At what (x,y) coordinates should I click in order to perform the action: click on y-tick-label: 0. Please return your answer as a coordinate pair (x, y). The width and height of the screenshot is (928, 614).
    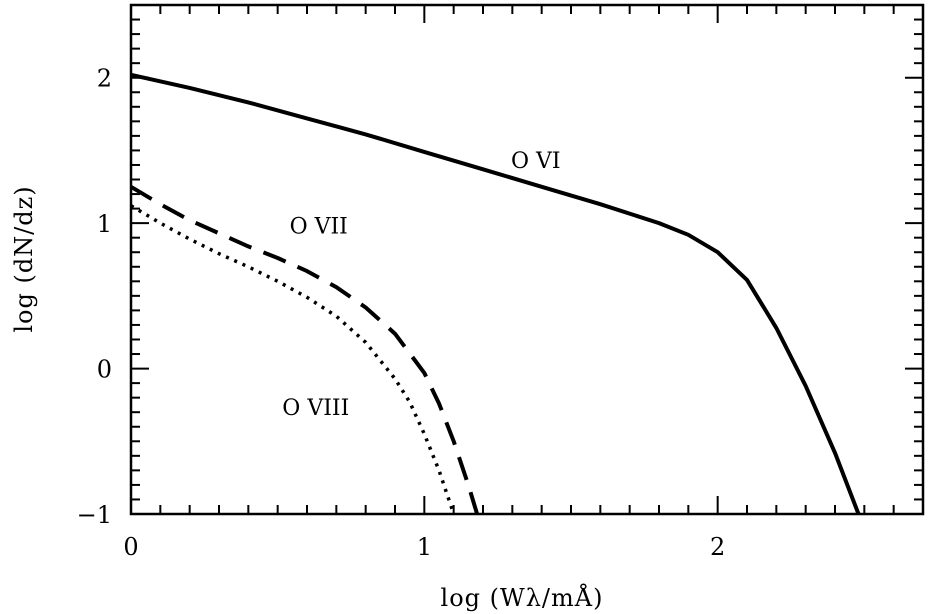
    Looking at the image, I should click on (104, 370).